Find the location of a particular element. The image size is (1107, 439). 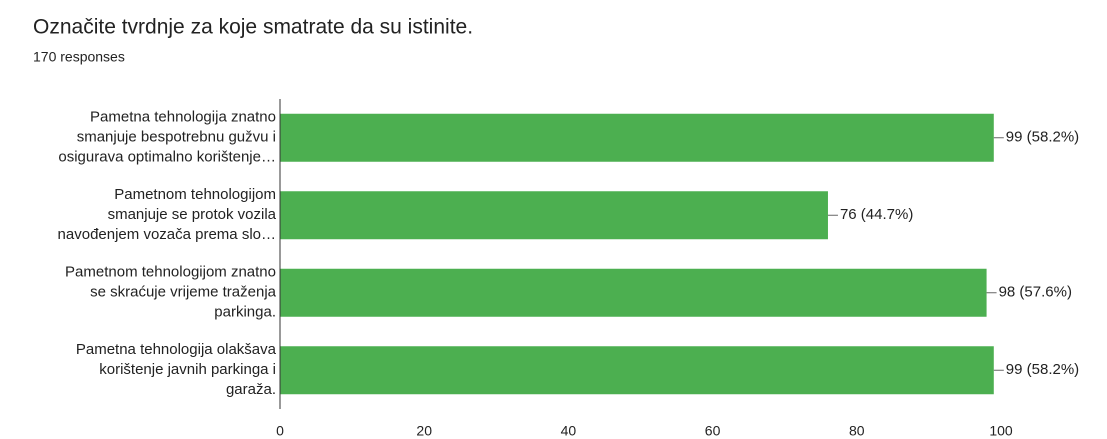

y-tick-label: se skraćuje vrijeme traženja is located at coordinates (183, 292).